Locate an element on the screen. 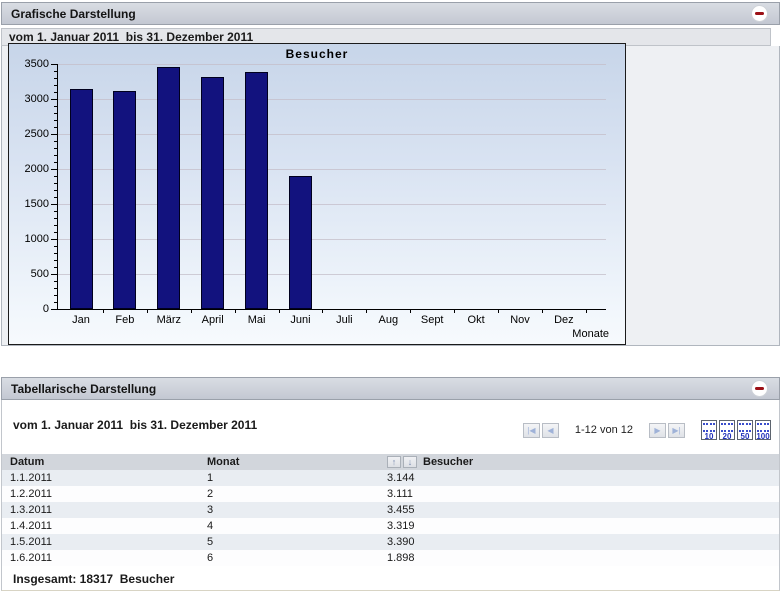 Image resolution: width=781 pixels, height=595 pixels. page-size-button-20: 20 is located at coordinates (727, 430).